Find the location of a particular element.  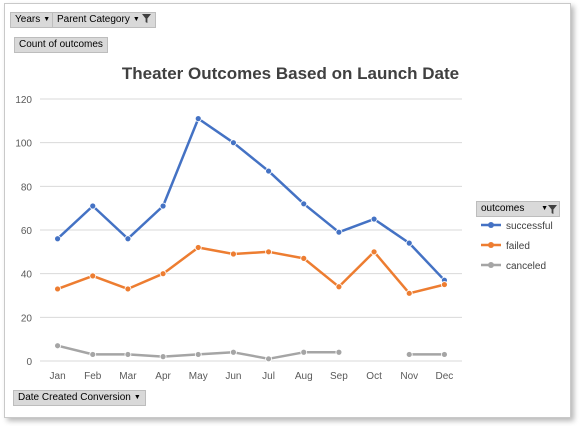

parent-category-filter-label: Parent Category is located at coordinates (93, 19).